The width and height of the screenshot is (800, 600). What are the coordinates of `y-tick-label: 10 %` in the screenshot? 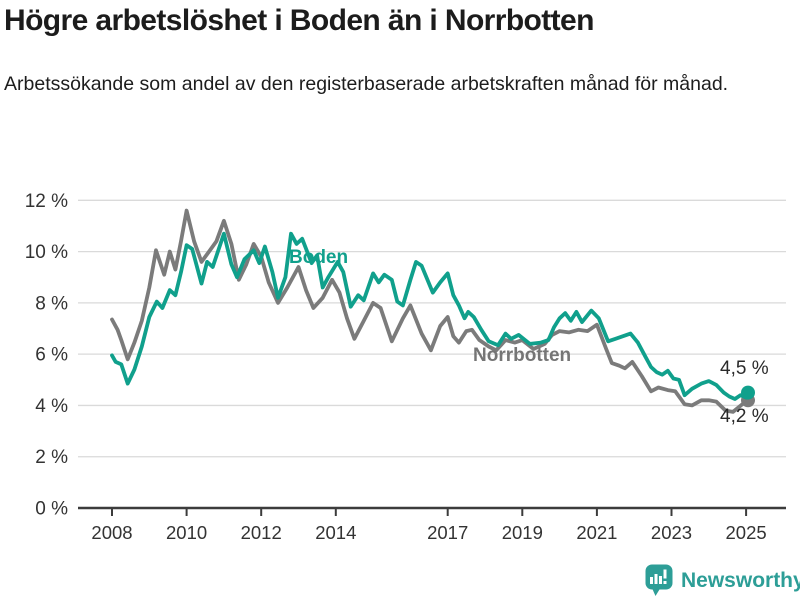 It's located at (46, 252).